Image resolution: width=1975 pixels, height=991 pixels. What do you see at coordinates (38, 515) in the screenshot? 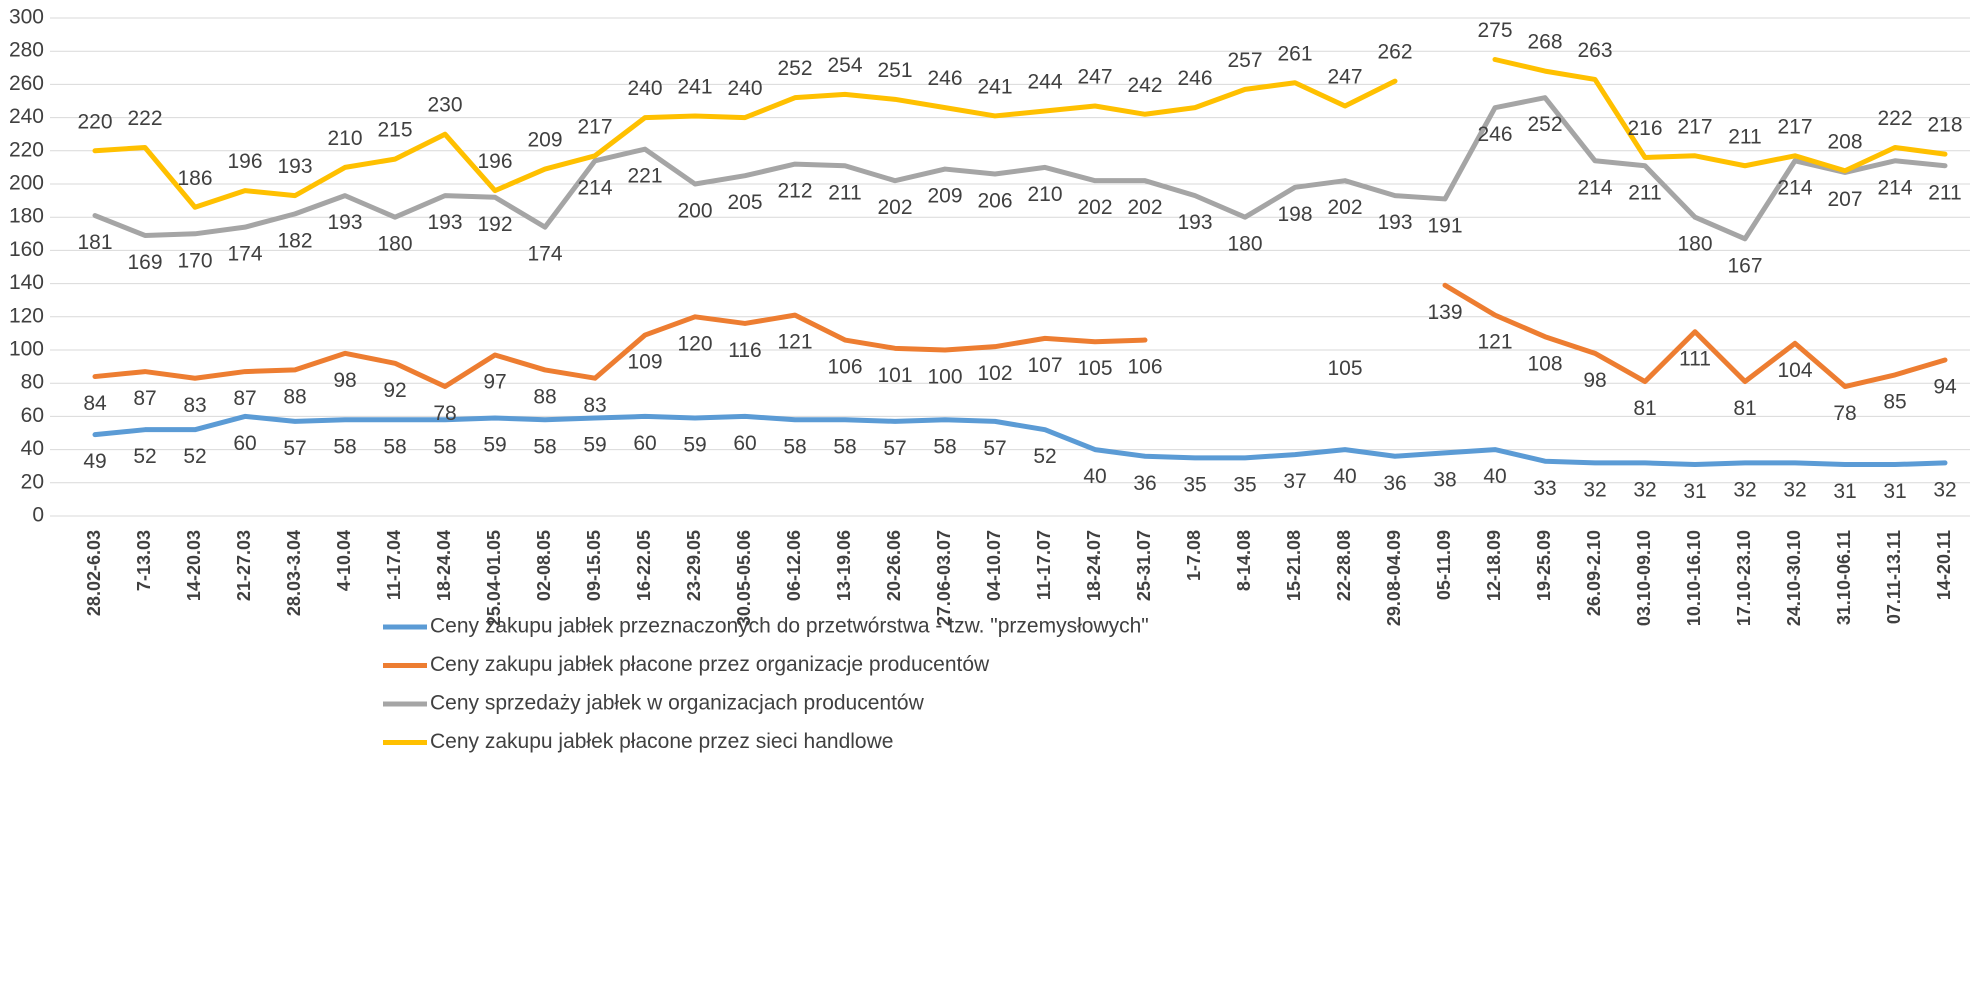
I see `y-tick-label: 0` at bounding box center [38, 515].